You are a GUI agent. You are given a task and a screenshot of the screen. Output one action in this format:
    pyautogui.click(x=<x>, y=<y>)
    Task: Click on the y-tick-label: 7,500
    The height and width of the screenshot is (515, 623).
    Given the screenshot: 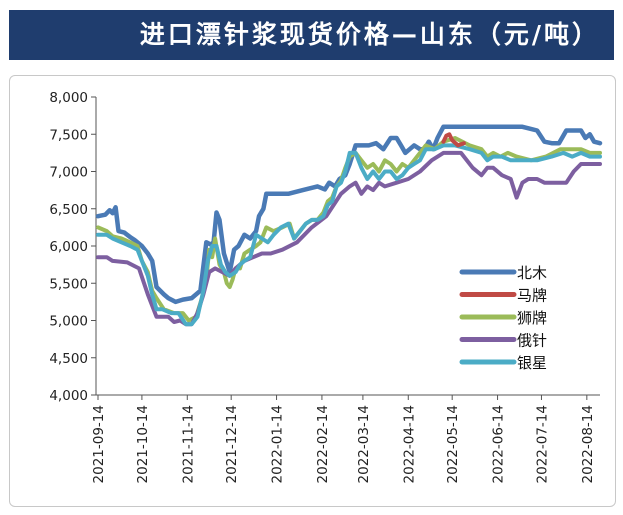 What is the action you would take?
    pyautogui.click(x=68, y=135)
    